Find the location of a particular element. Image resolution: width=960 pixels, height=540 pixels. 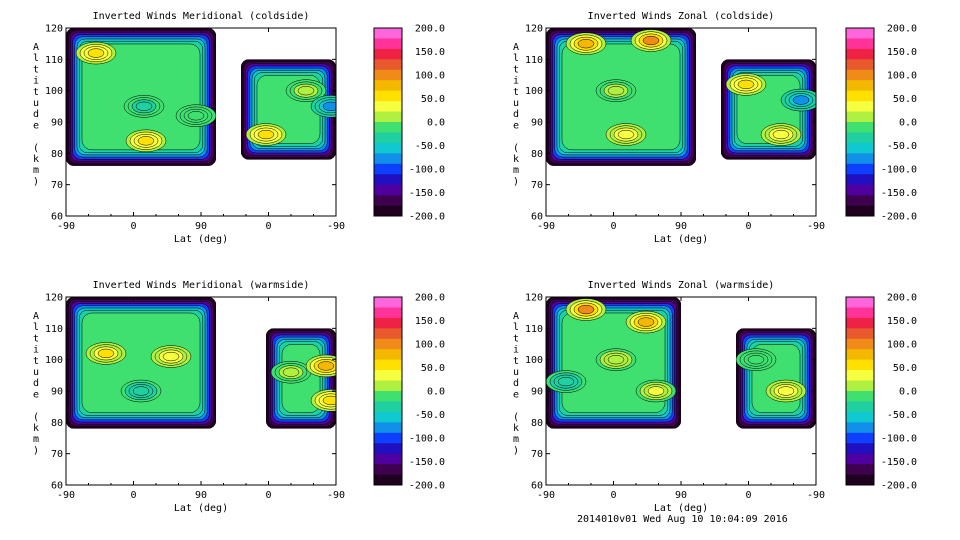

colorbar-label: 150.0 is located at coordinates (902, 52).